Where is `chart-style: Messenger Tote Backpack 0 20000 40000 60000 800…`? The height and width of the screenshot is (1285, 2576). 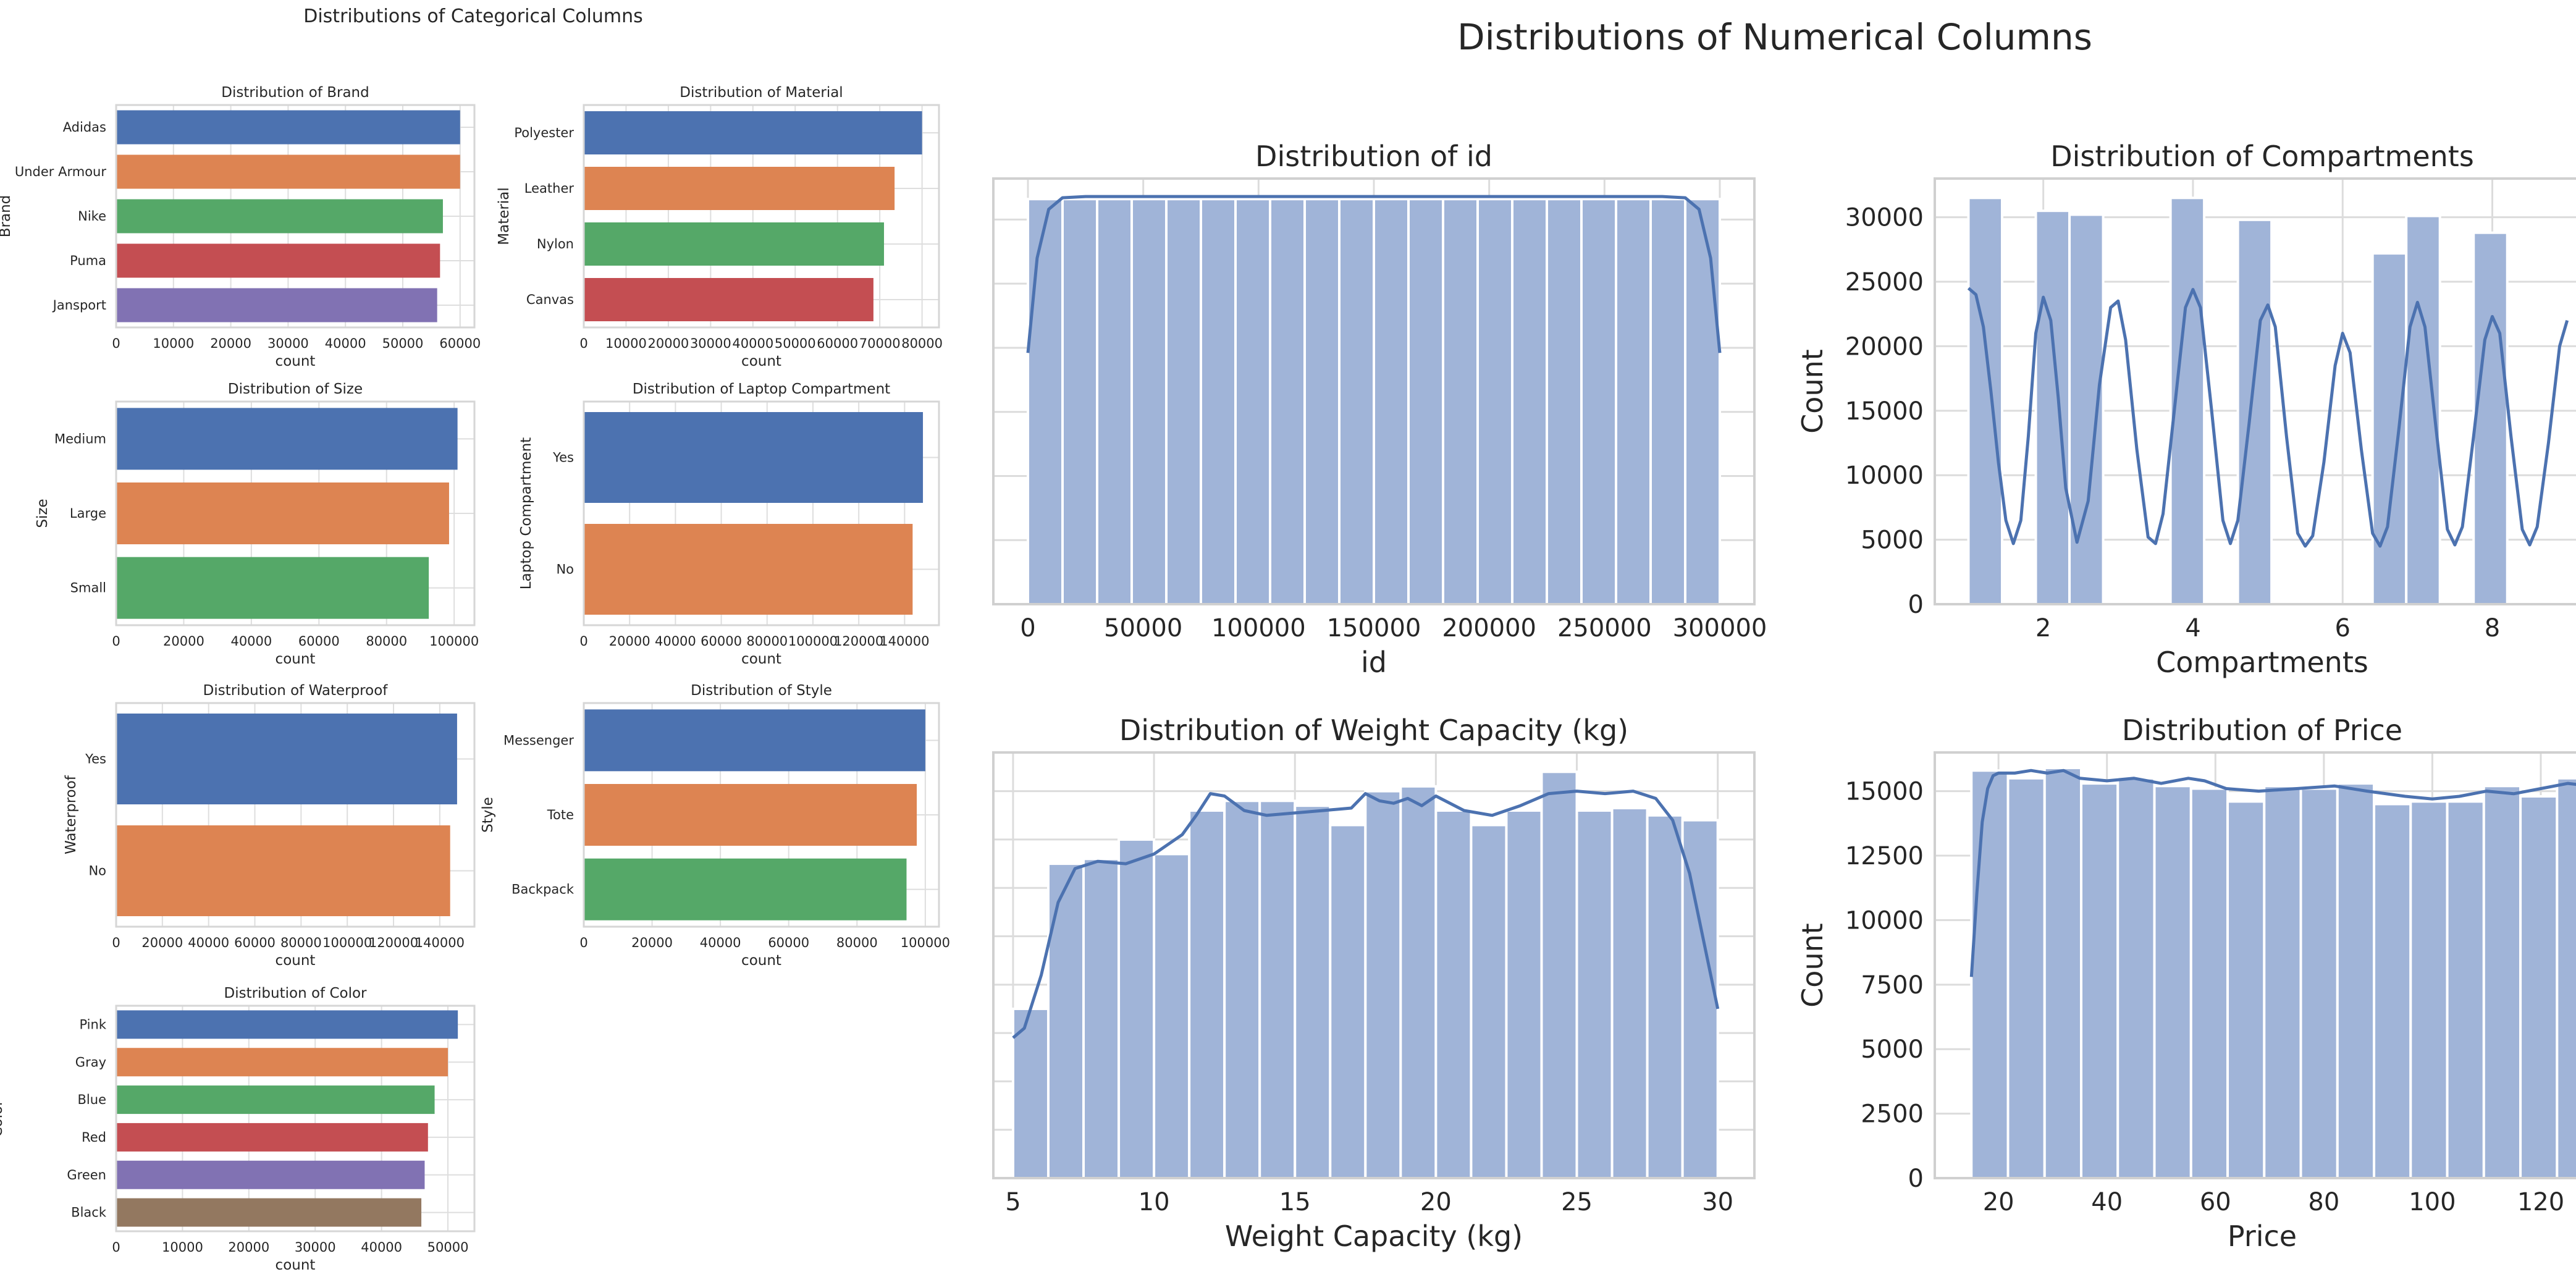
chart-style: Messenger Tote Backpack 0 20000 40000 60000 800… is located at coordinates (715, 826).